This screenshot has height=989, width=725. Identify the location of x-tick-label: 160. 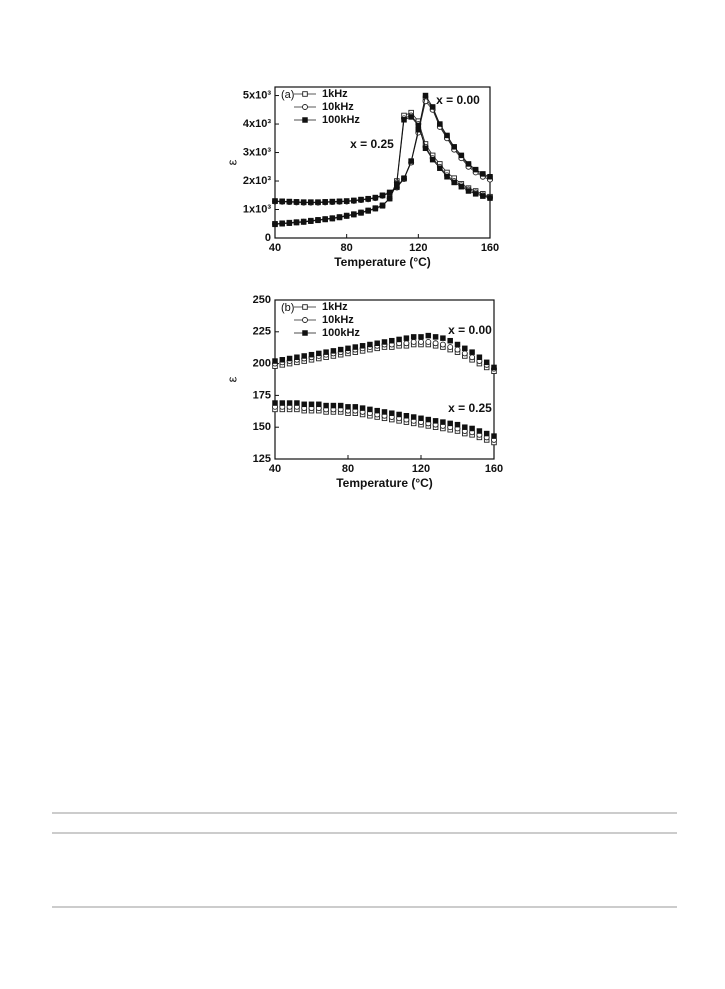
(494, 469).